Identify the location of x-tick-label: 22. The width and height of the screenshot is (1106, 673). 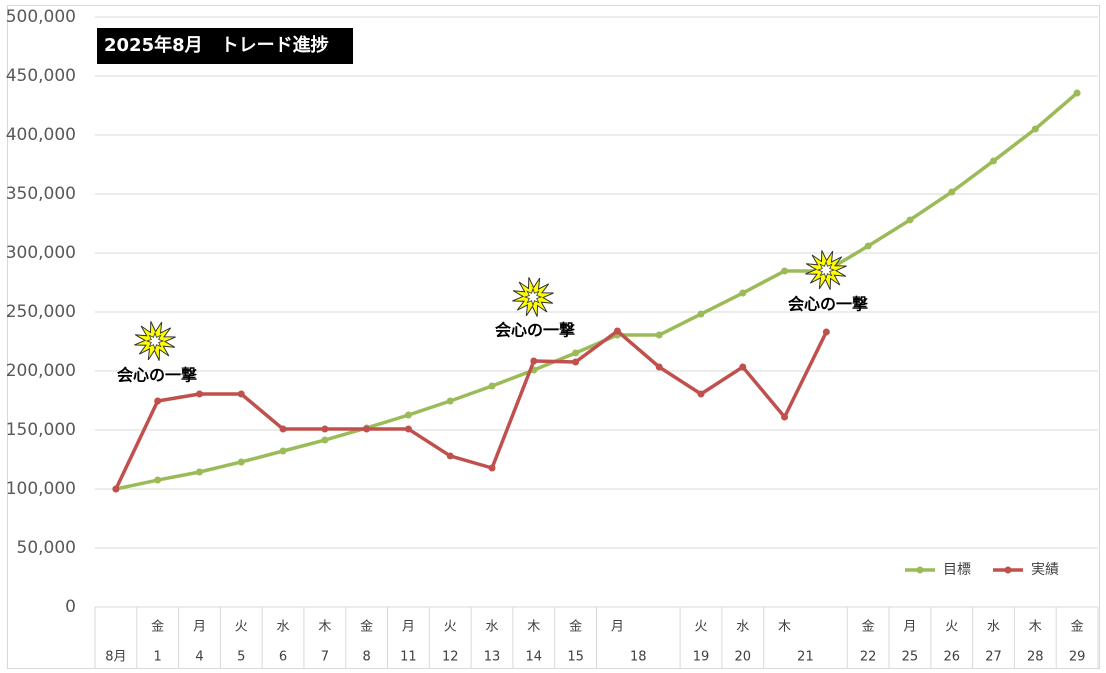
(868, 657).